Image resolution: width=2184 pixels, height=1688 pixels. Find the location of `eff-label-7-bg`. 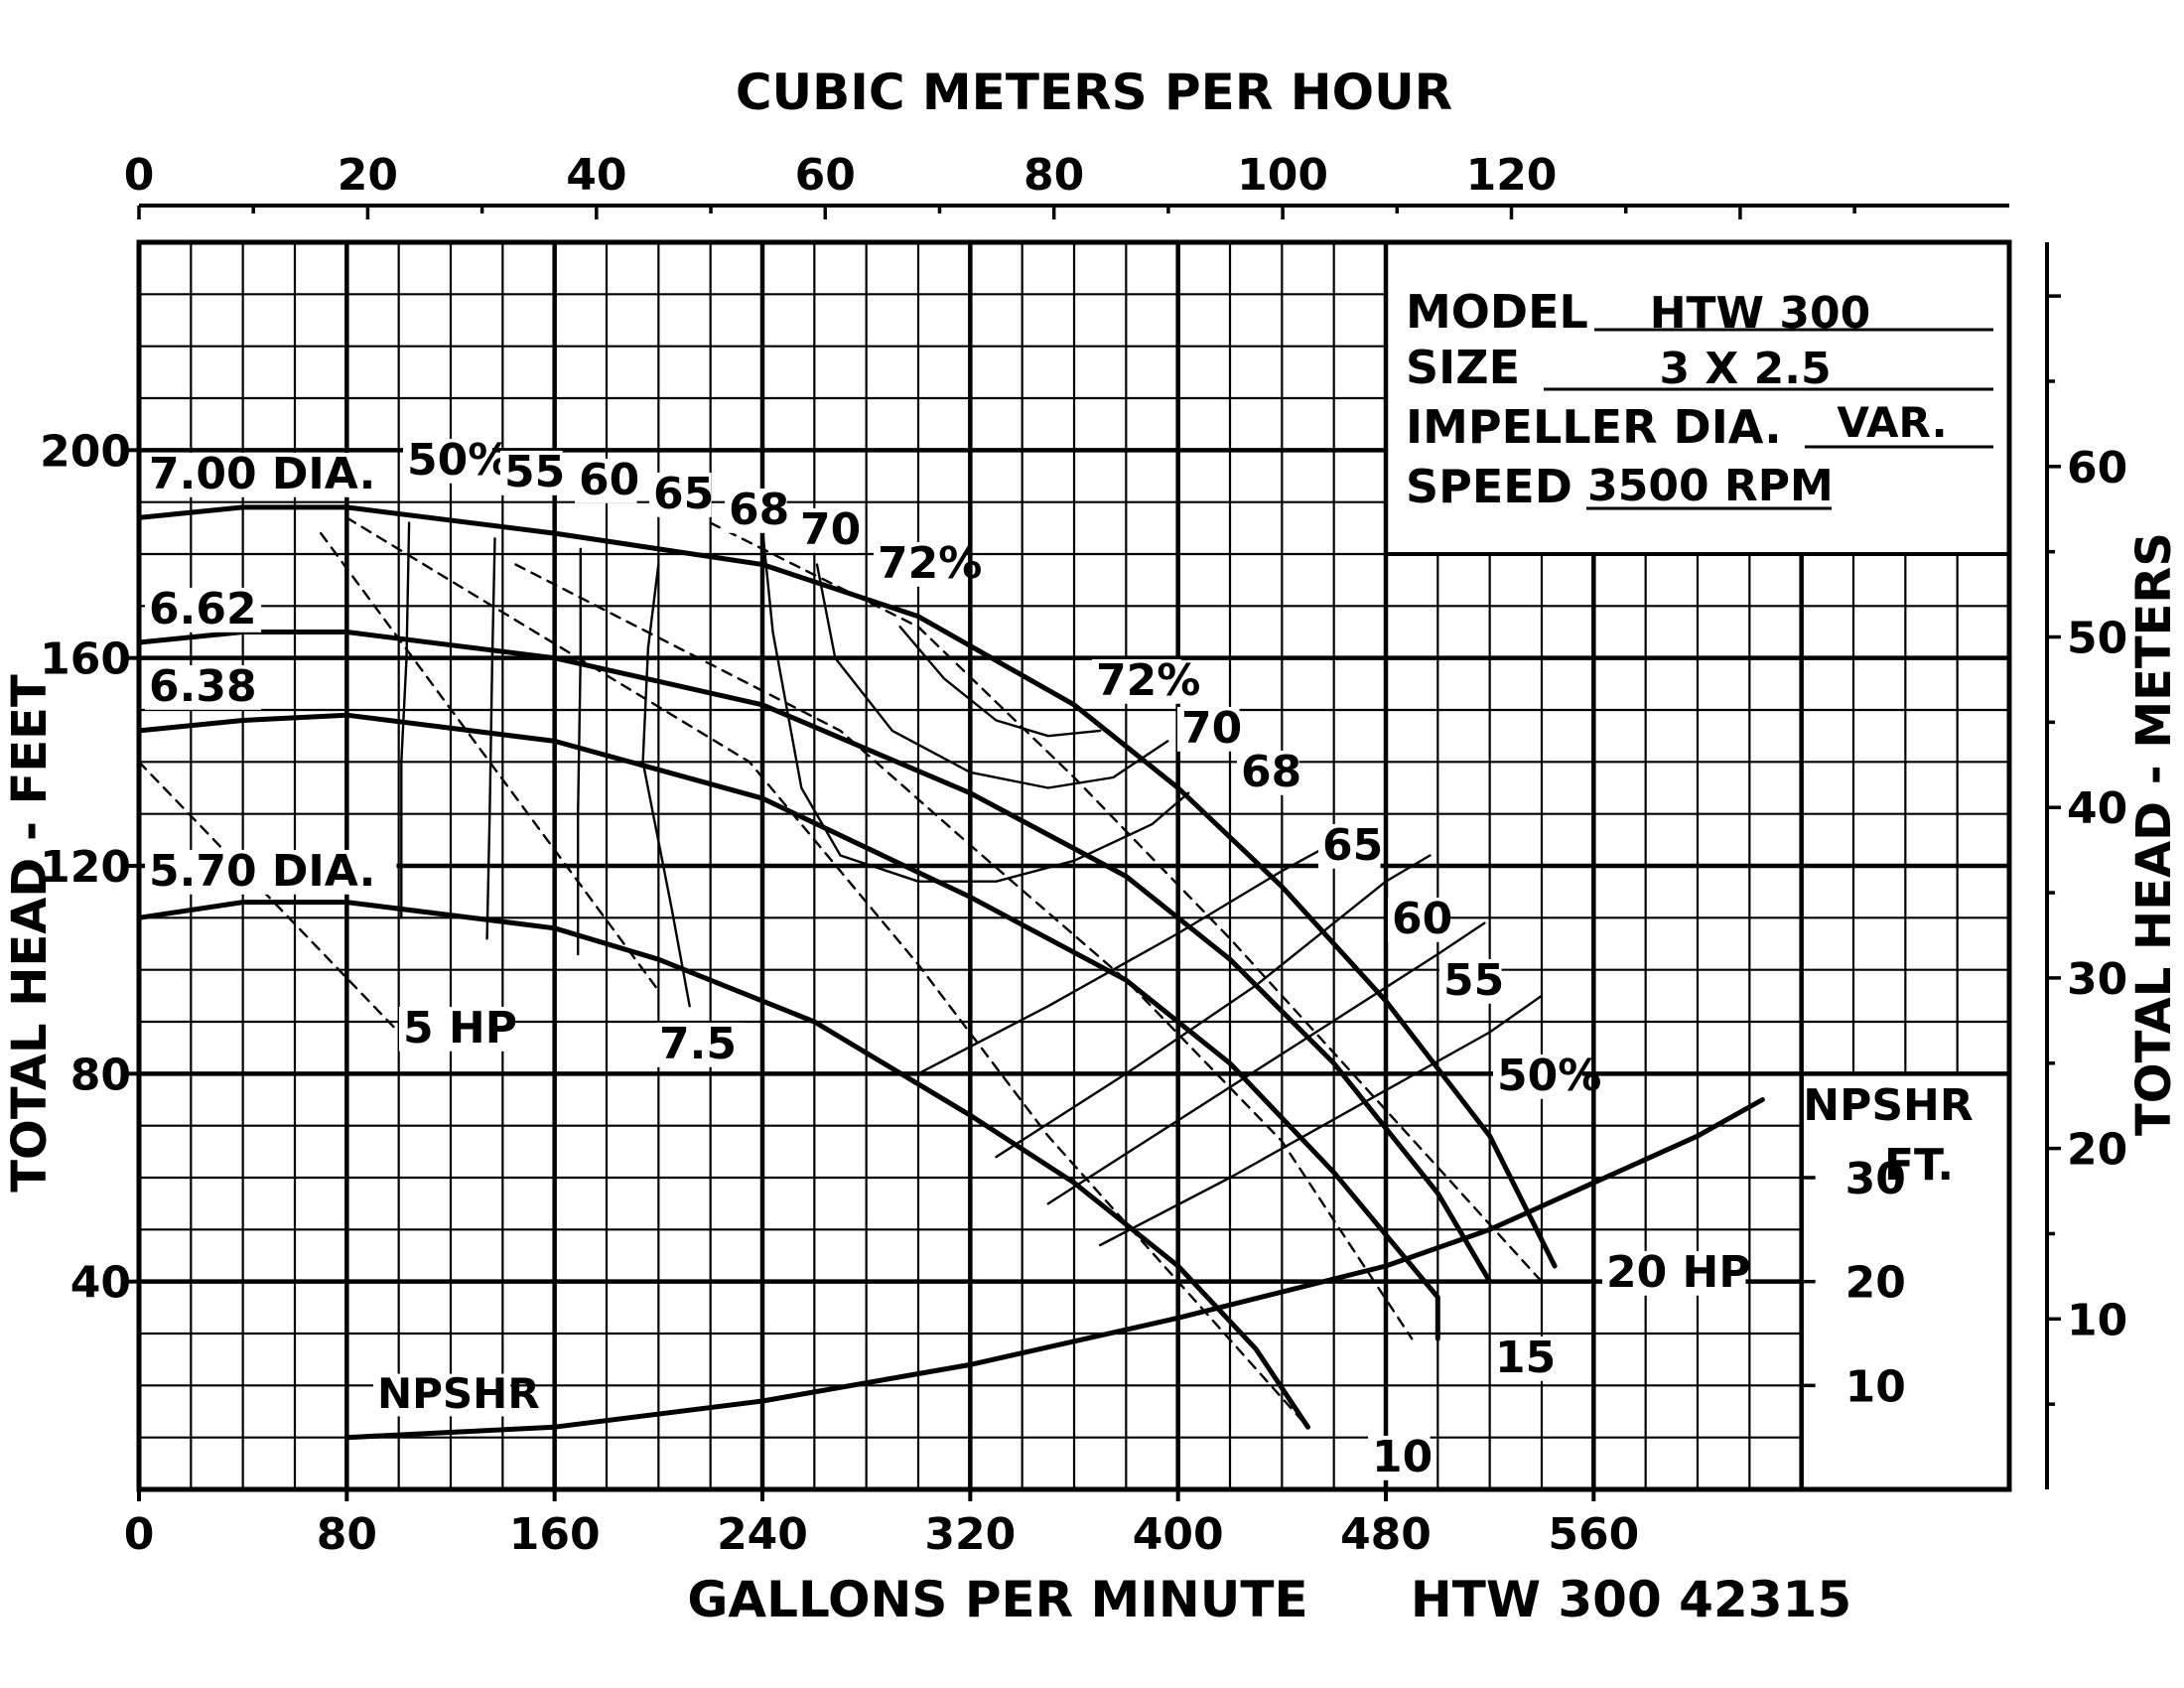

eff-label-7-bg is located at coordinates (1349, 846).